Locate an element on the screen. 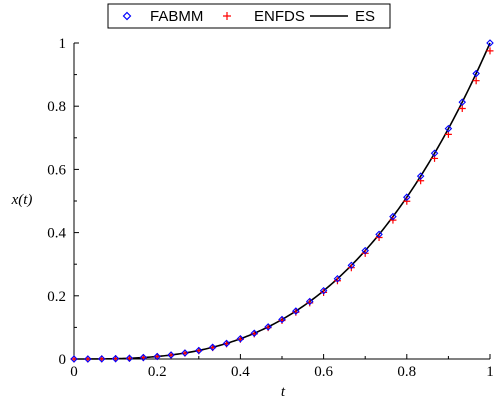 The height and width of the screenshot is (406, 501). x-tick-label: 0 is located at coordinates (74, 372).